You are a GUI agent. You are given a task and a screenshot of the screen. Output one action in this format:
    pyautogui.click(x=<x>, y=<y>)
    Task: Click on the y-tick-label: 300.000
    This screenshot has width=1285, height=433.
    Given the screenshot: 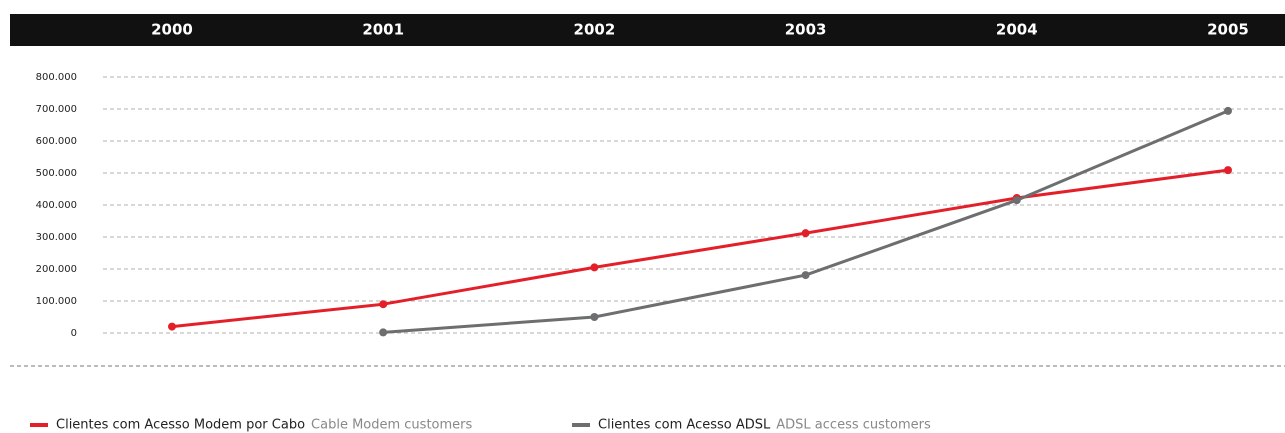 What is the action you would take?
    pyautogui.click(x=56, y=237)
    